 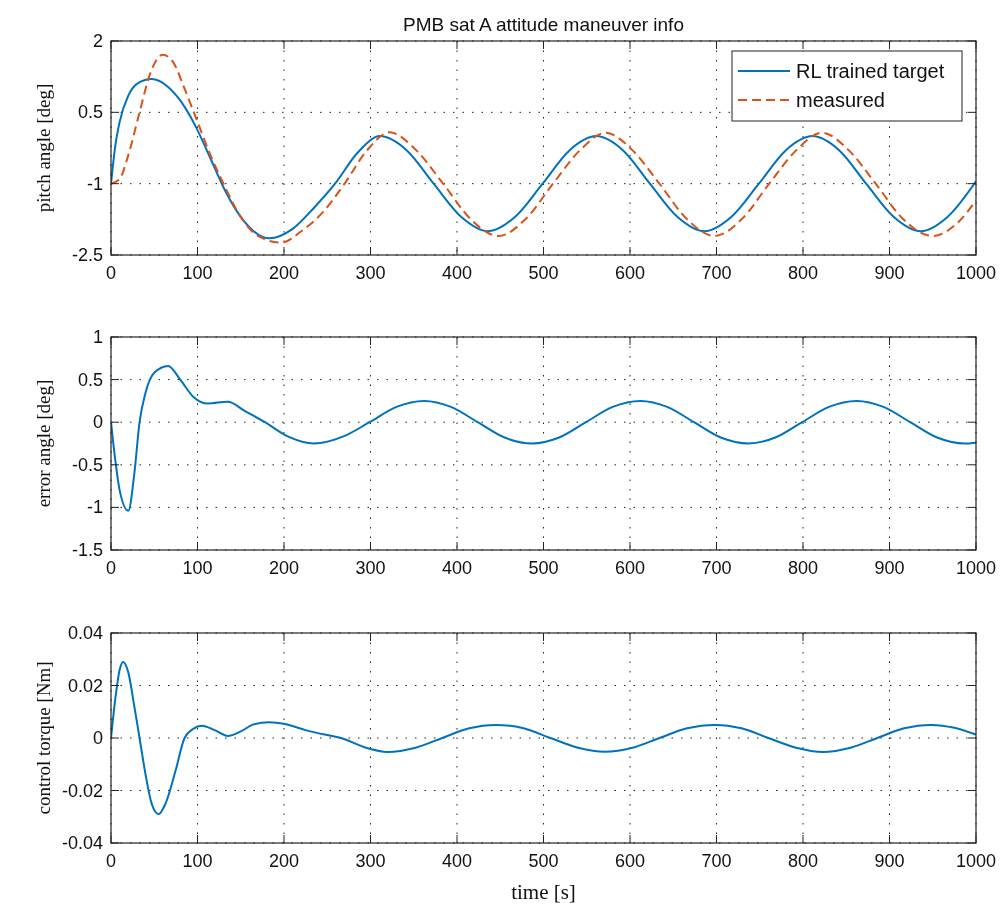 What do you see at coordinates (543, 892) in the screenshot?
I see `x-axis-title: time [s]` at bounding box center [543, 892].